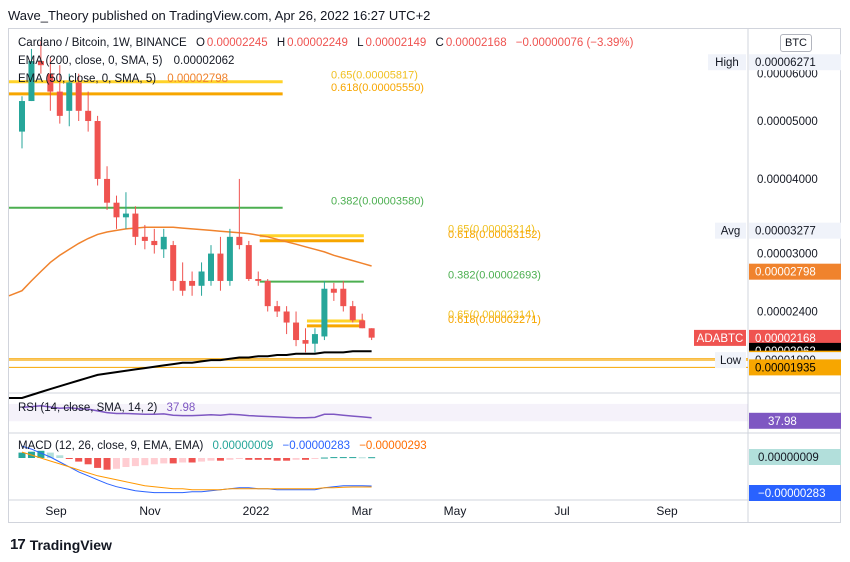 The image size is (850, 562). What do you see at coordinates (787, 75) in the screenshot?
I see `y-tick-label: 0.00006000` at bounding box center [787, 75].